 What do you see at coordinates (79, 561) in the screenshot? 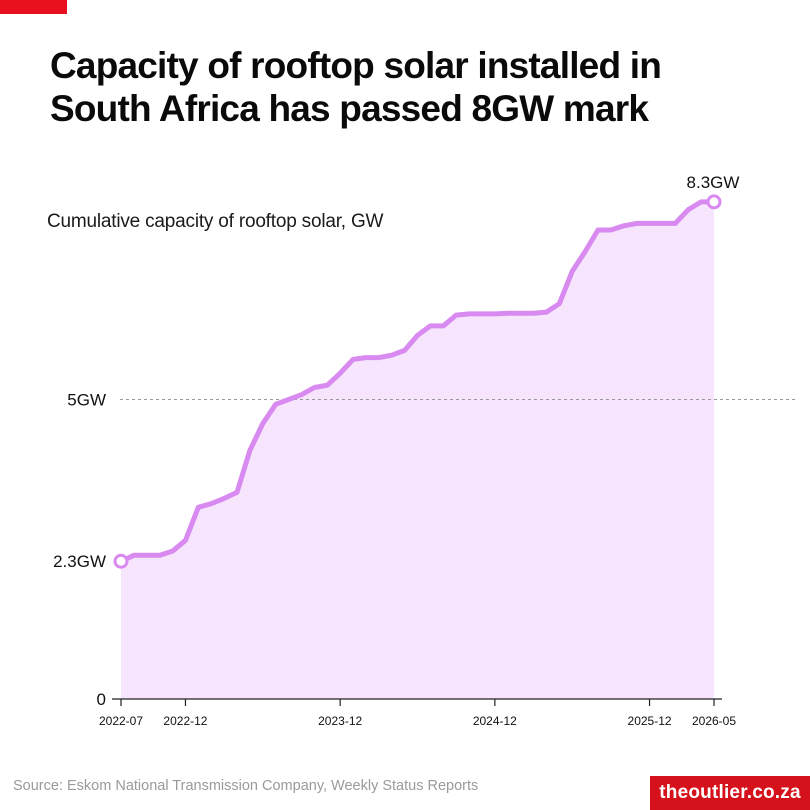
I see `start-value-label: 2.3GW` at bounding box center [79, 561].